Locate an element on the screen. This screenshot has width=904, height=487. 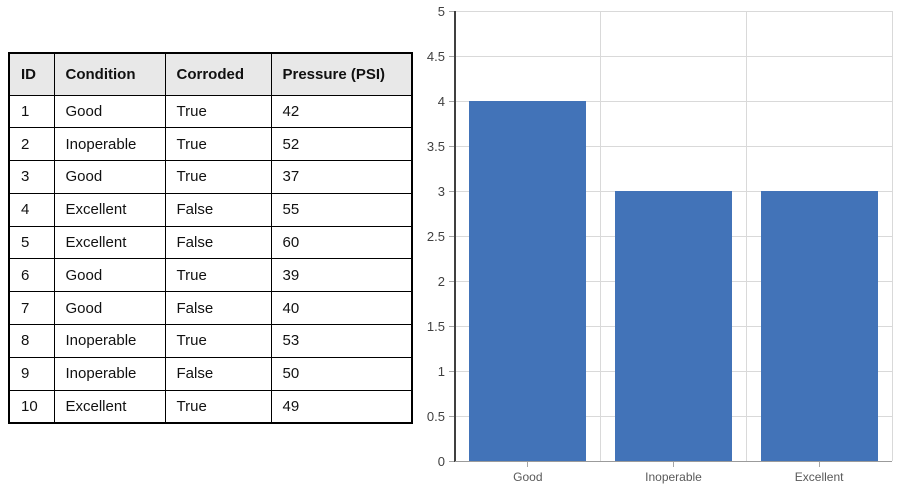
table-row: 7 Good False 40 is located at coordinates (210, 308).